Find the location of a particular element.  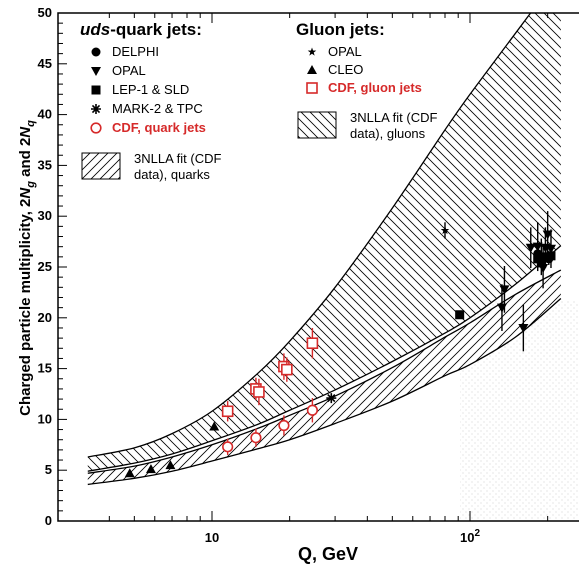

legend-quark-label-opal: OPAL is located at coordinates (129, 70).